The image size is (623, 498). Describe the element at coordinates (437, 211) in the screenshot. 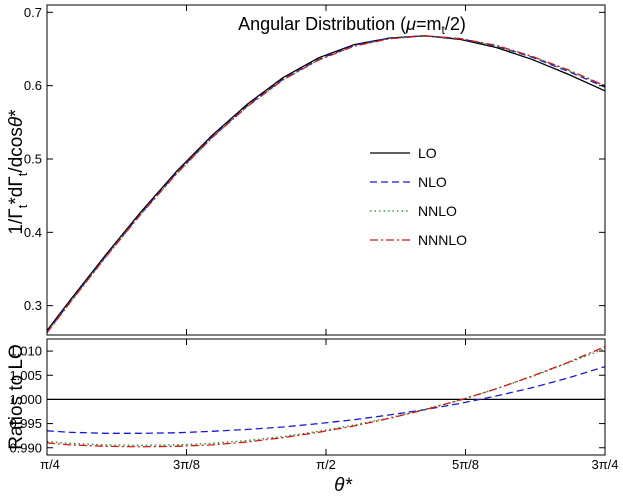

I see `legend-label-nnlo: NNLO` at that location.